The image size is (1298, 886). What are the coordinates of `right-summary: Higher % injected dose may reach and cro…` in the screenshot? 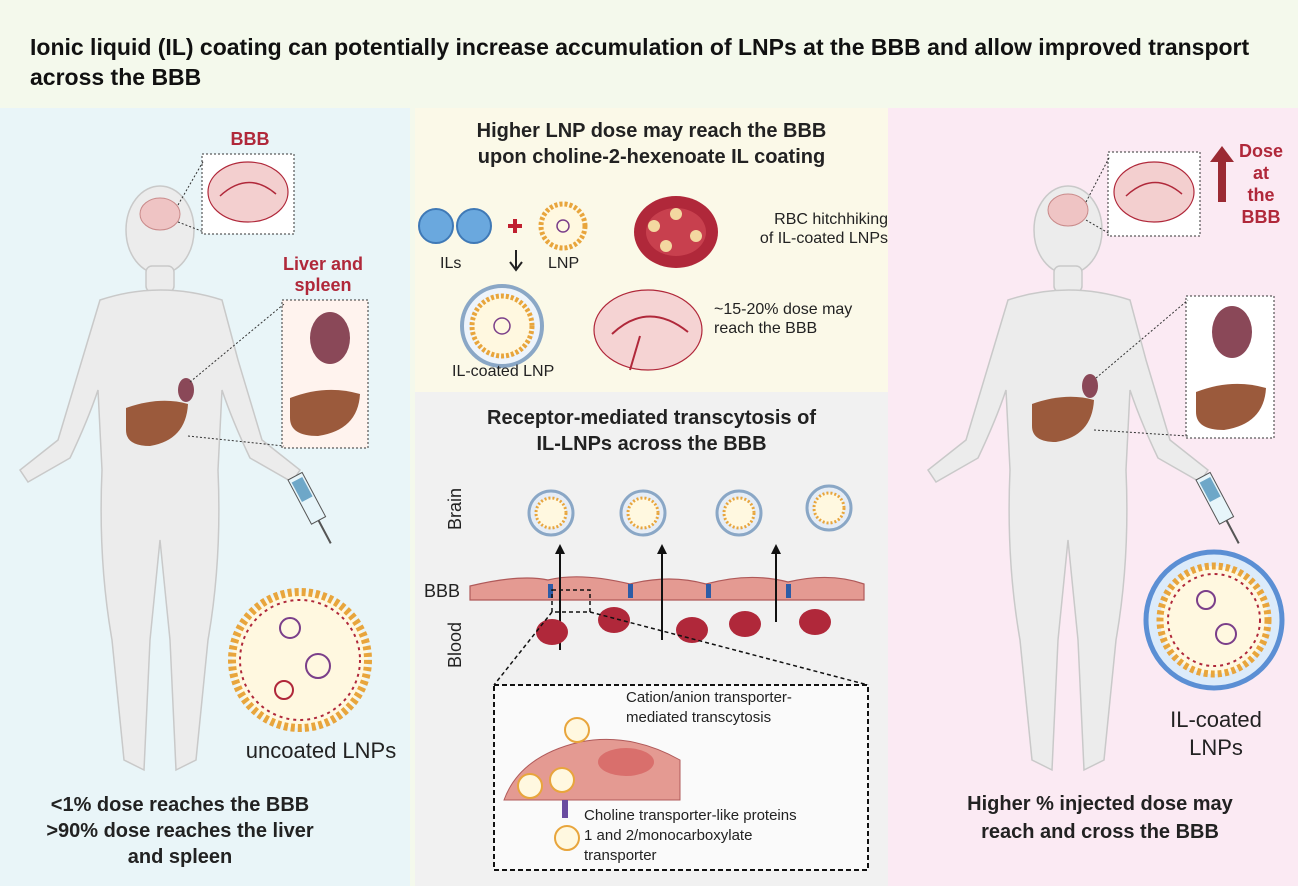 It's located at (1100, 818).